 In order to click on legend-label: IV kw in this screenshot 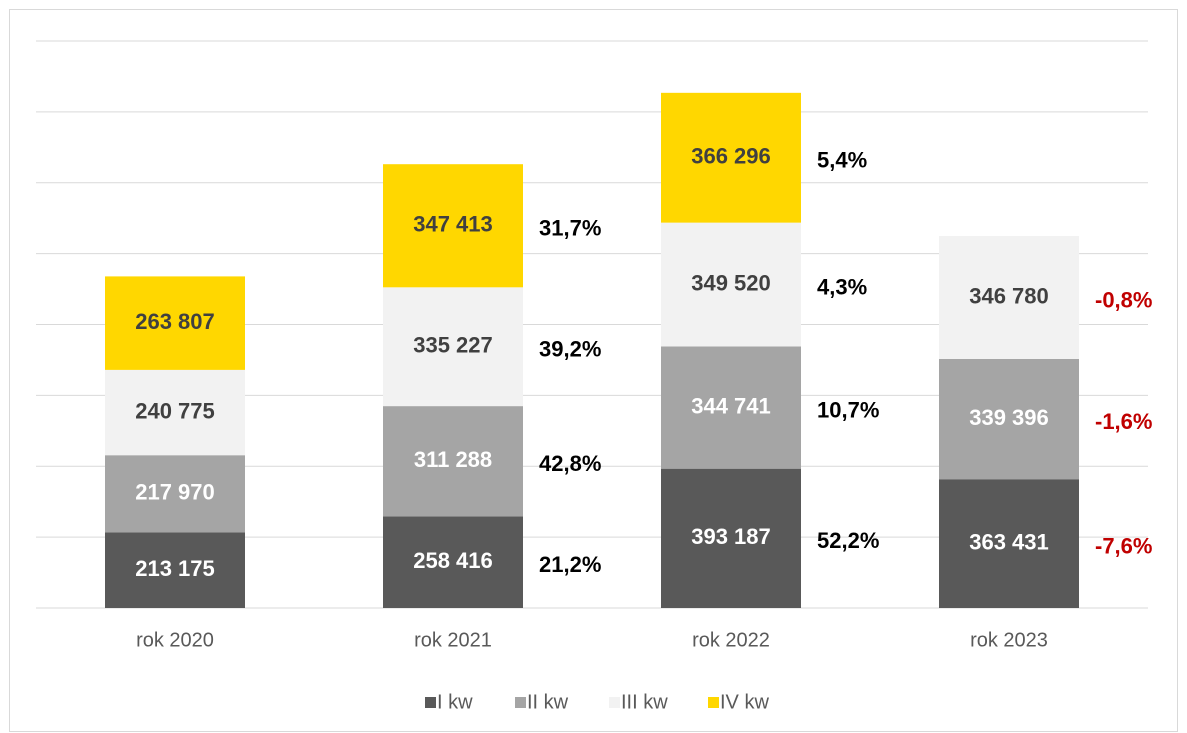, I will do `click(744, 702)`.